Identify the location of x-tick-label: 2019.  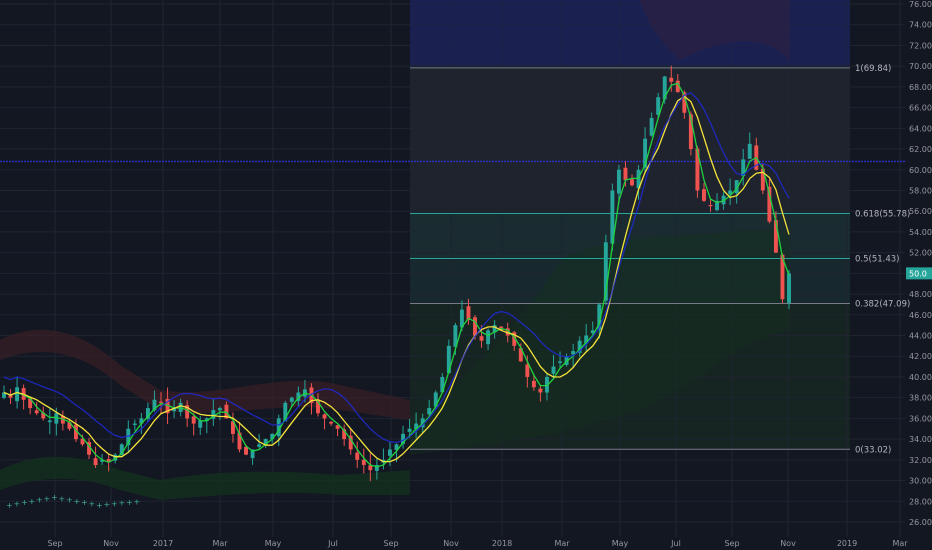
(847, 543).